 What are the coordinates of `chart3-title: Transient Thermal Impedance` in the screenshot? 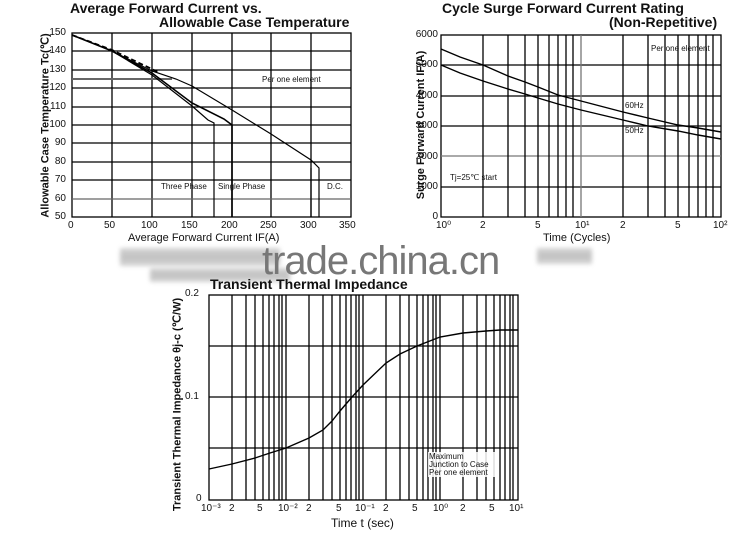 It's located at (309, 284).